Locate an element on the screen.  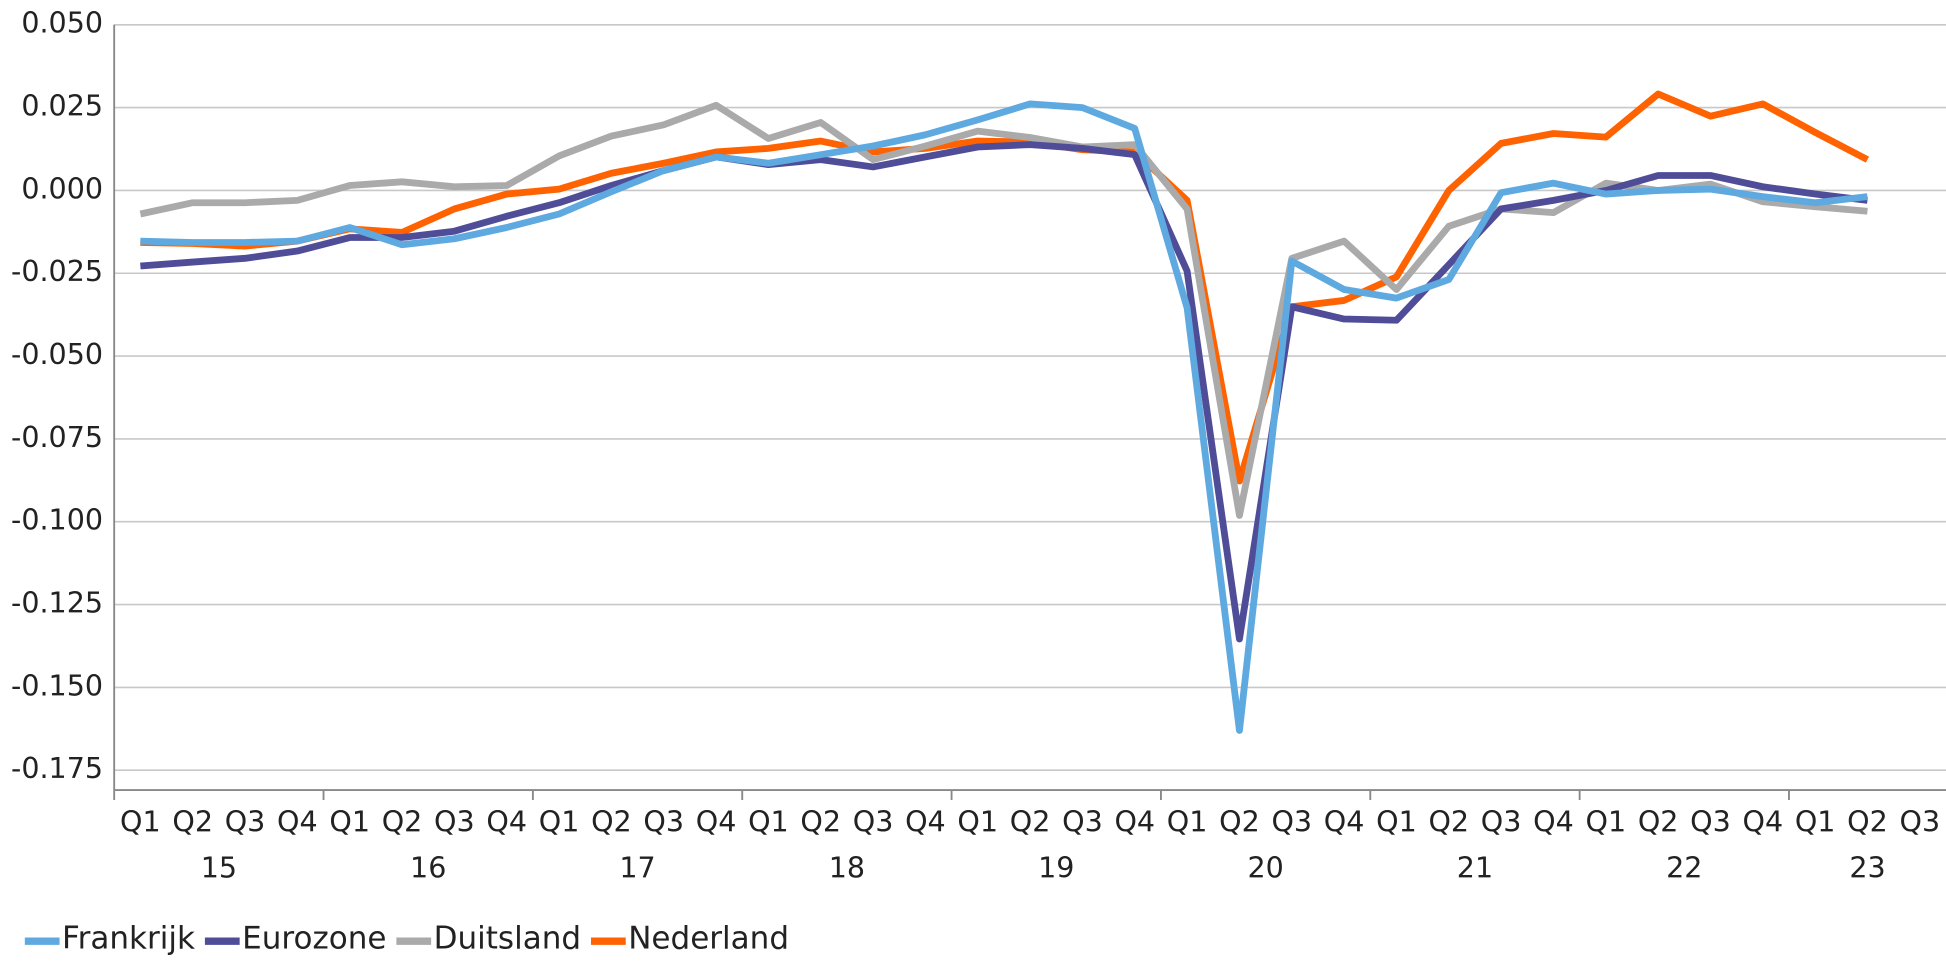
y-tick-label: -0.125 is located at coordinates (57, 603).